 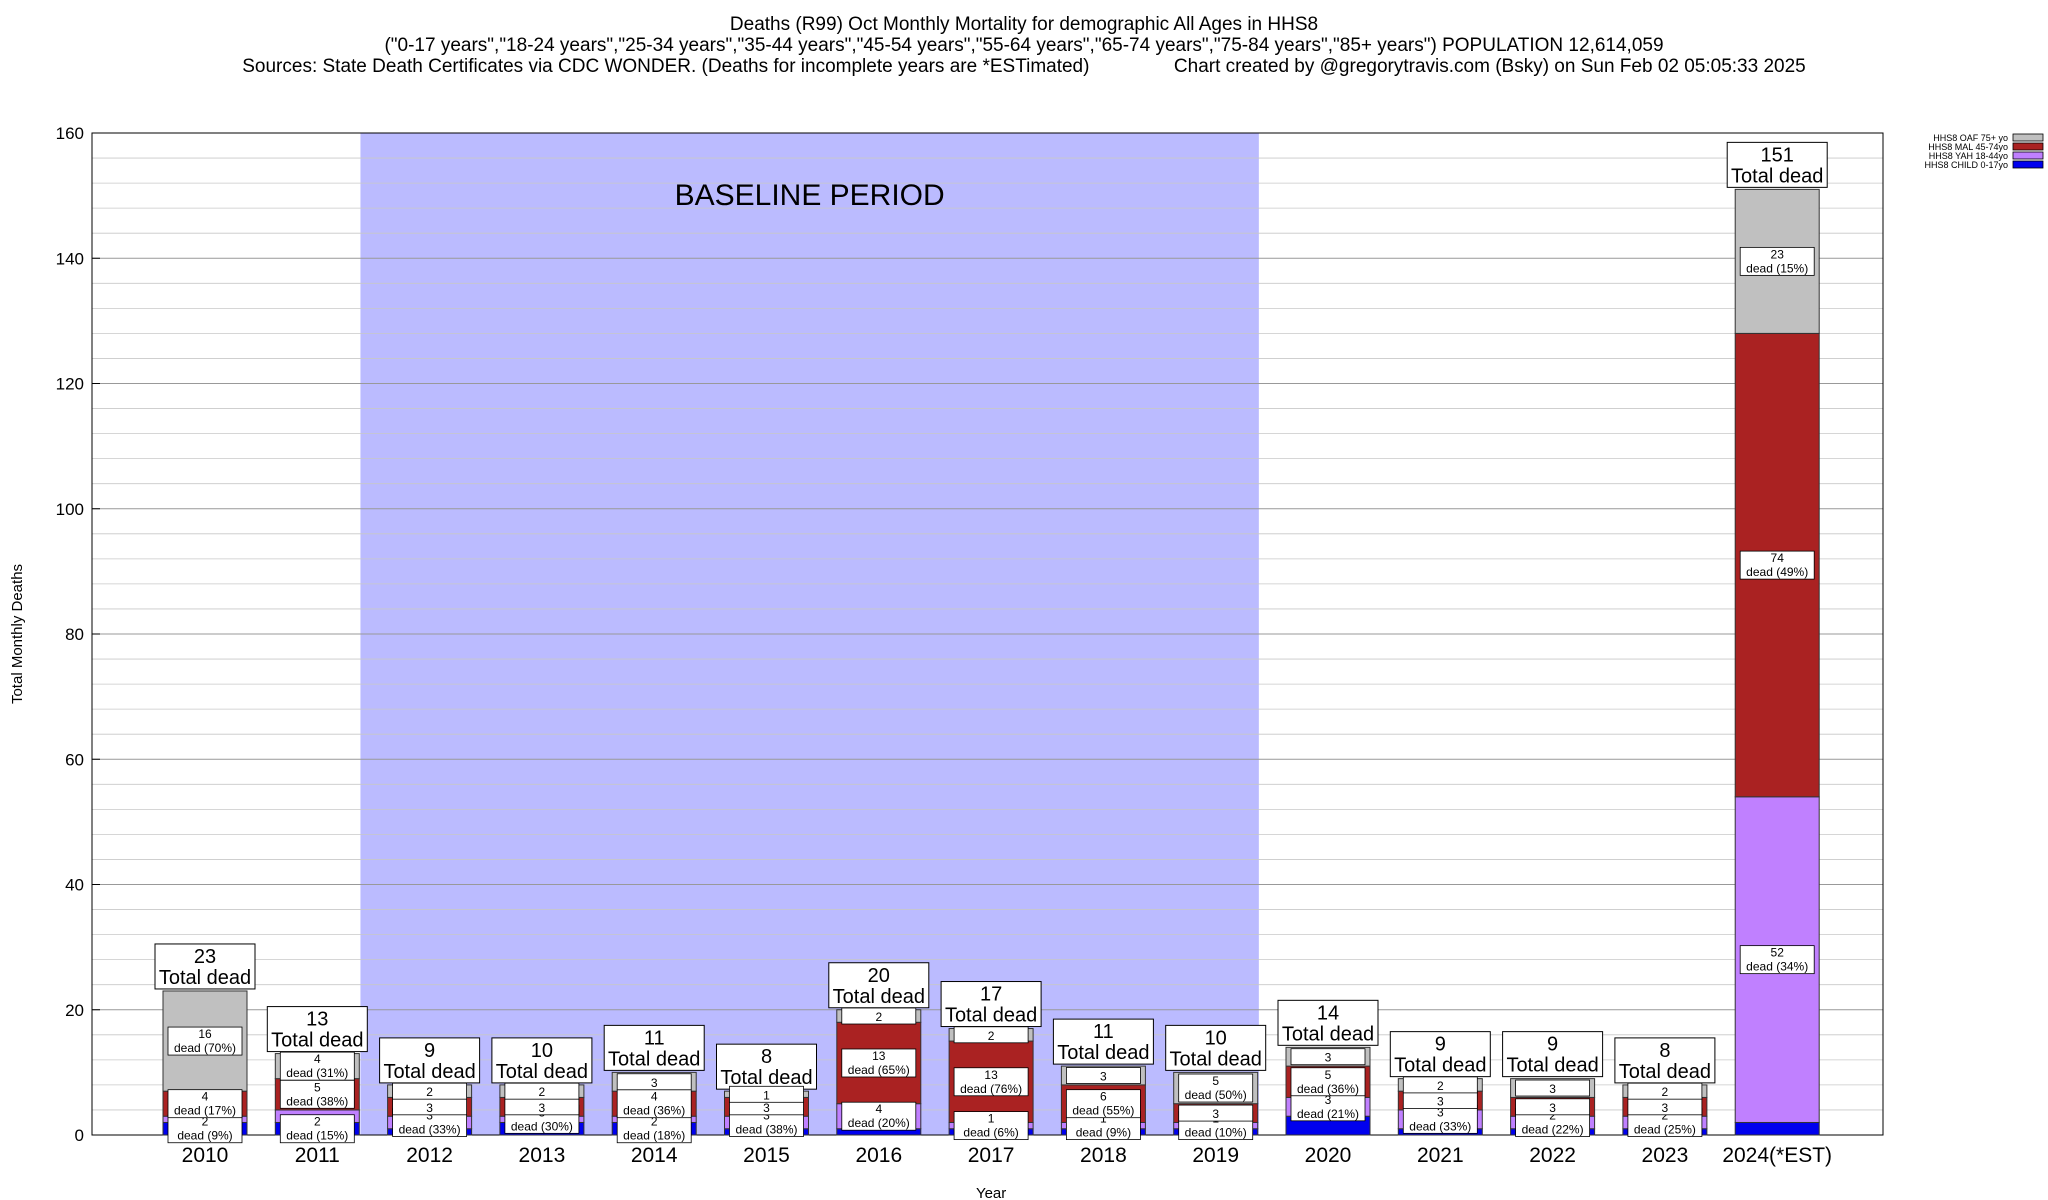 What do you see at coordinates (1216, 1133) in the screenshot?
I see `segment-label: dead (10%)` at bounding box center [1216, 1133].